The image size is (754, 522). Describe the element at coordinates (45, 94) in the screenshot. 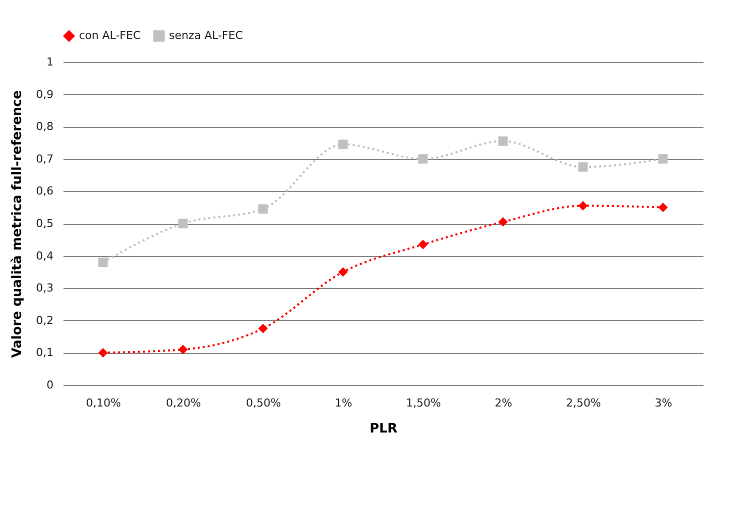

I see `y-tick-label: 0,9` at that location.